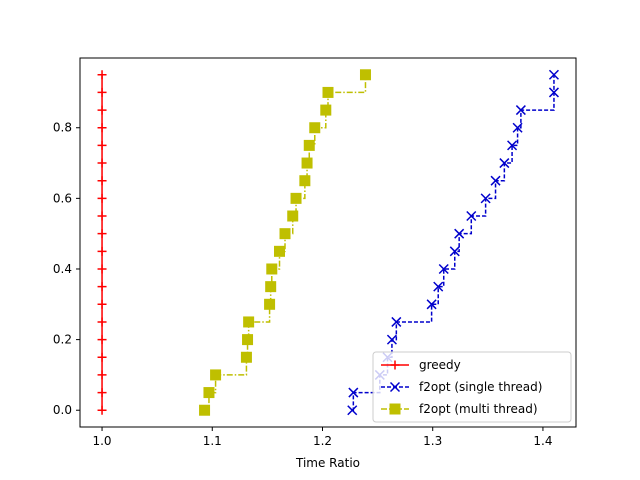  I want to click on x-tick-label: 1.0, so click(101, 441).